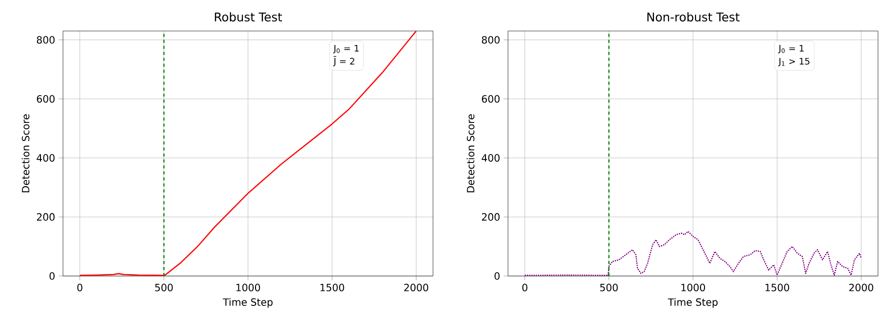  I want to click on chart-title: Robust Test, so click(248, 17).